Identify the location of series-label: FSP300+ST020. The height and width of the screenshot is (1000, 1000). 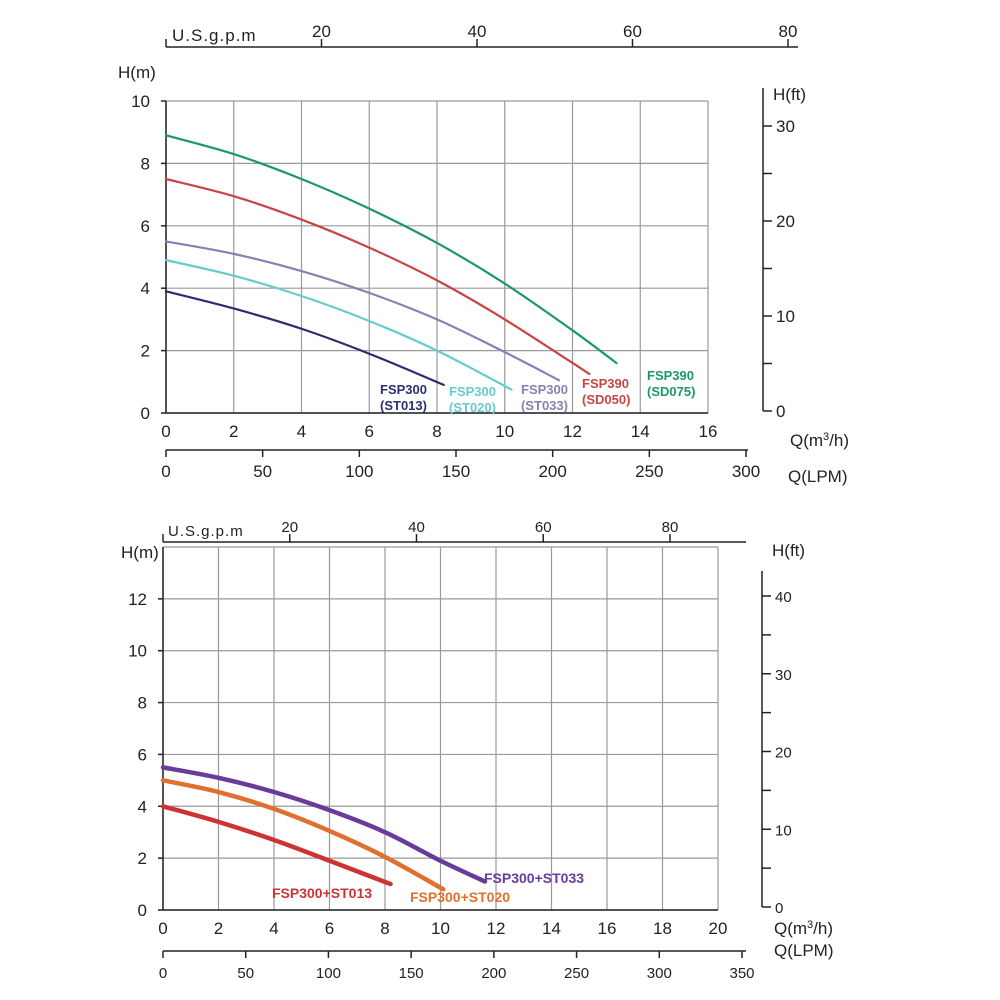
(460, 897).